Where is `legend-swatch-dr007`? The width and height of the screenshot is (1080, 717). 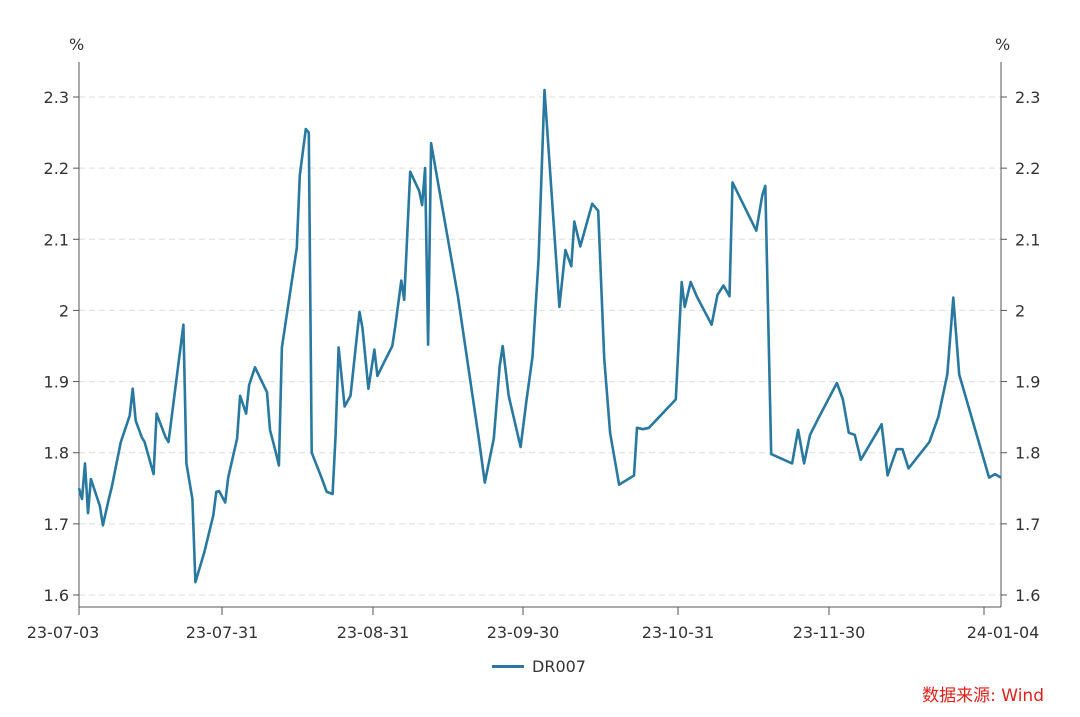 legend-swatch-dr007 is located at coordinates (508, 666).